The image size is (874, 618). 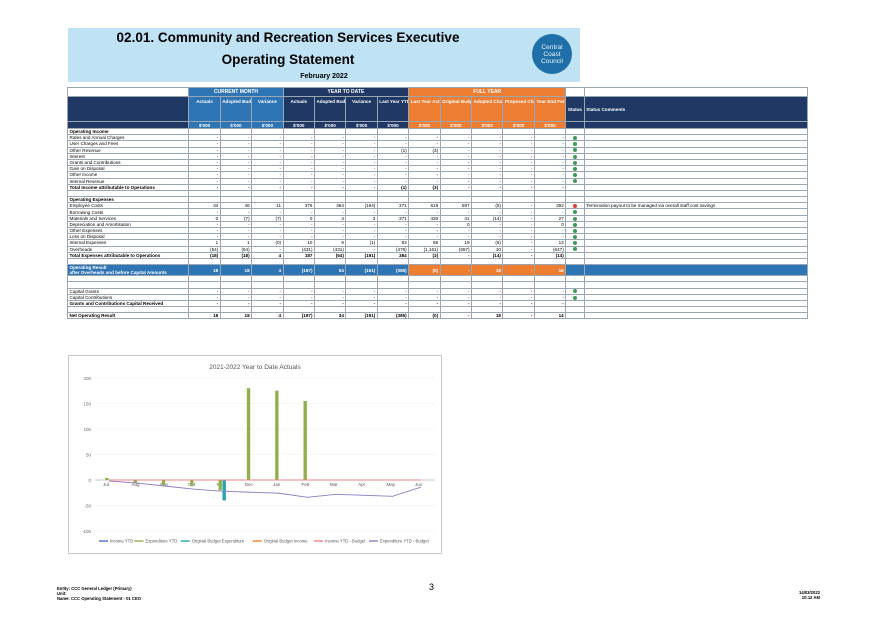 What do you see at coordinates (393, 270) in the screenshot?
I see `value-cell: (385)` at bounding box center [393, 270].